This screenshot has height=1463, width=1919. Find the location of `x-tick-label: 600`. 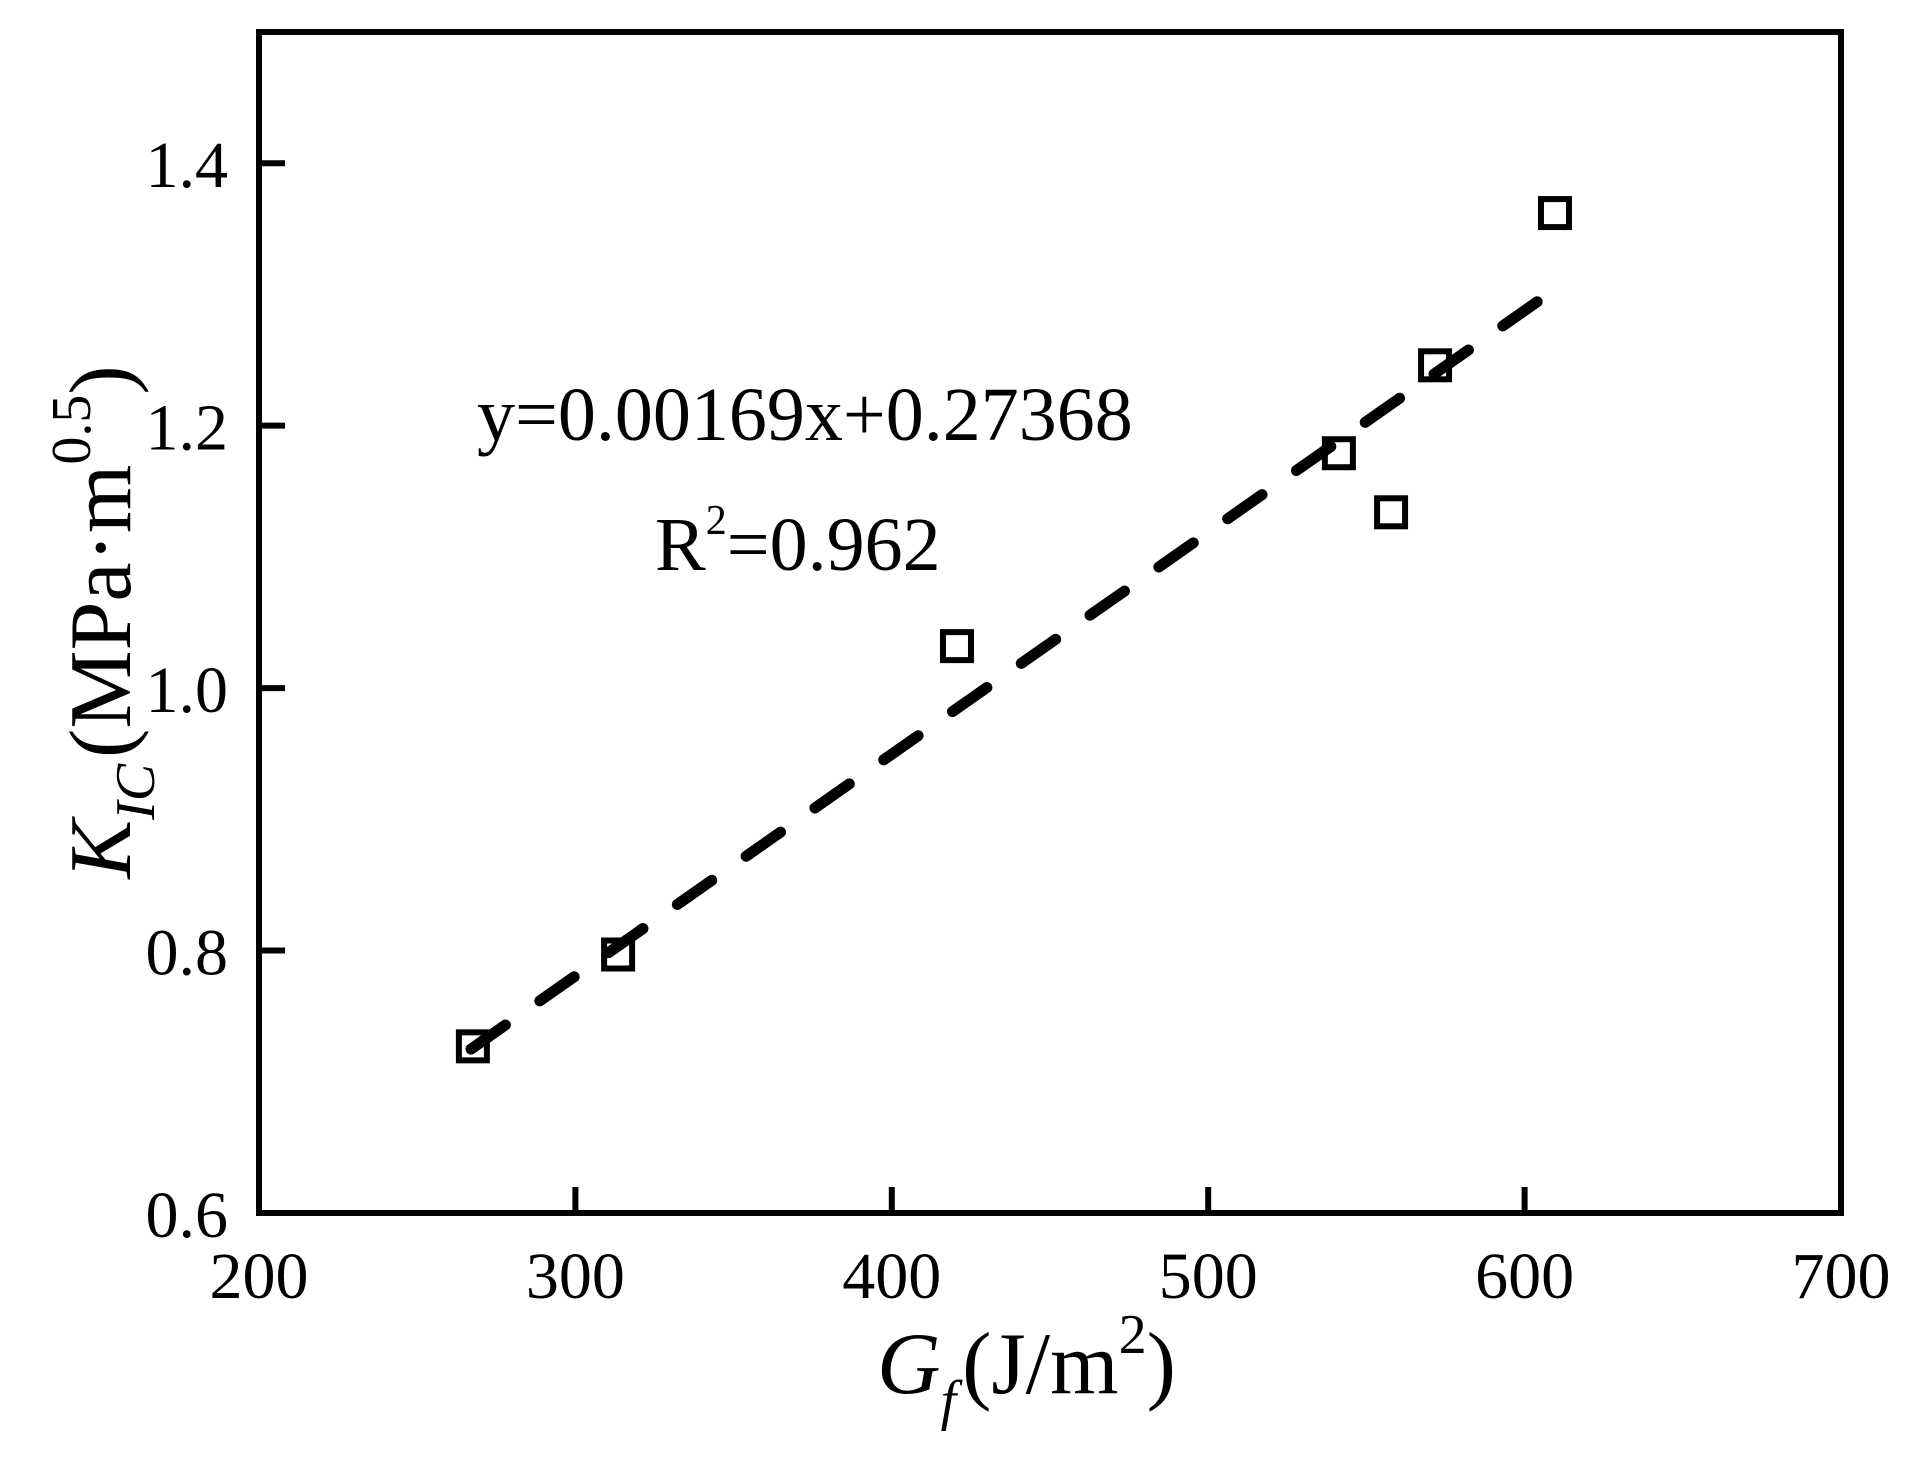

x-tick-label: 600 is located at coordinates (1524, 1276).